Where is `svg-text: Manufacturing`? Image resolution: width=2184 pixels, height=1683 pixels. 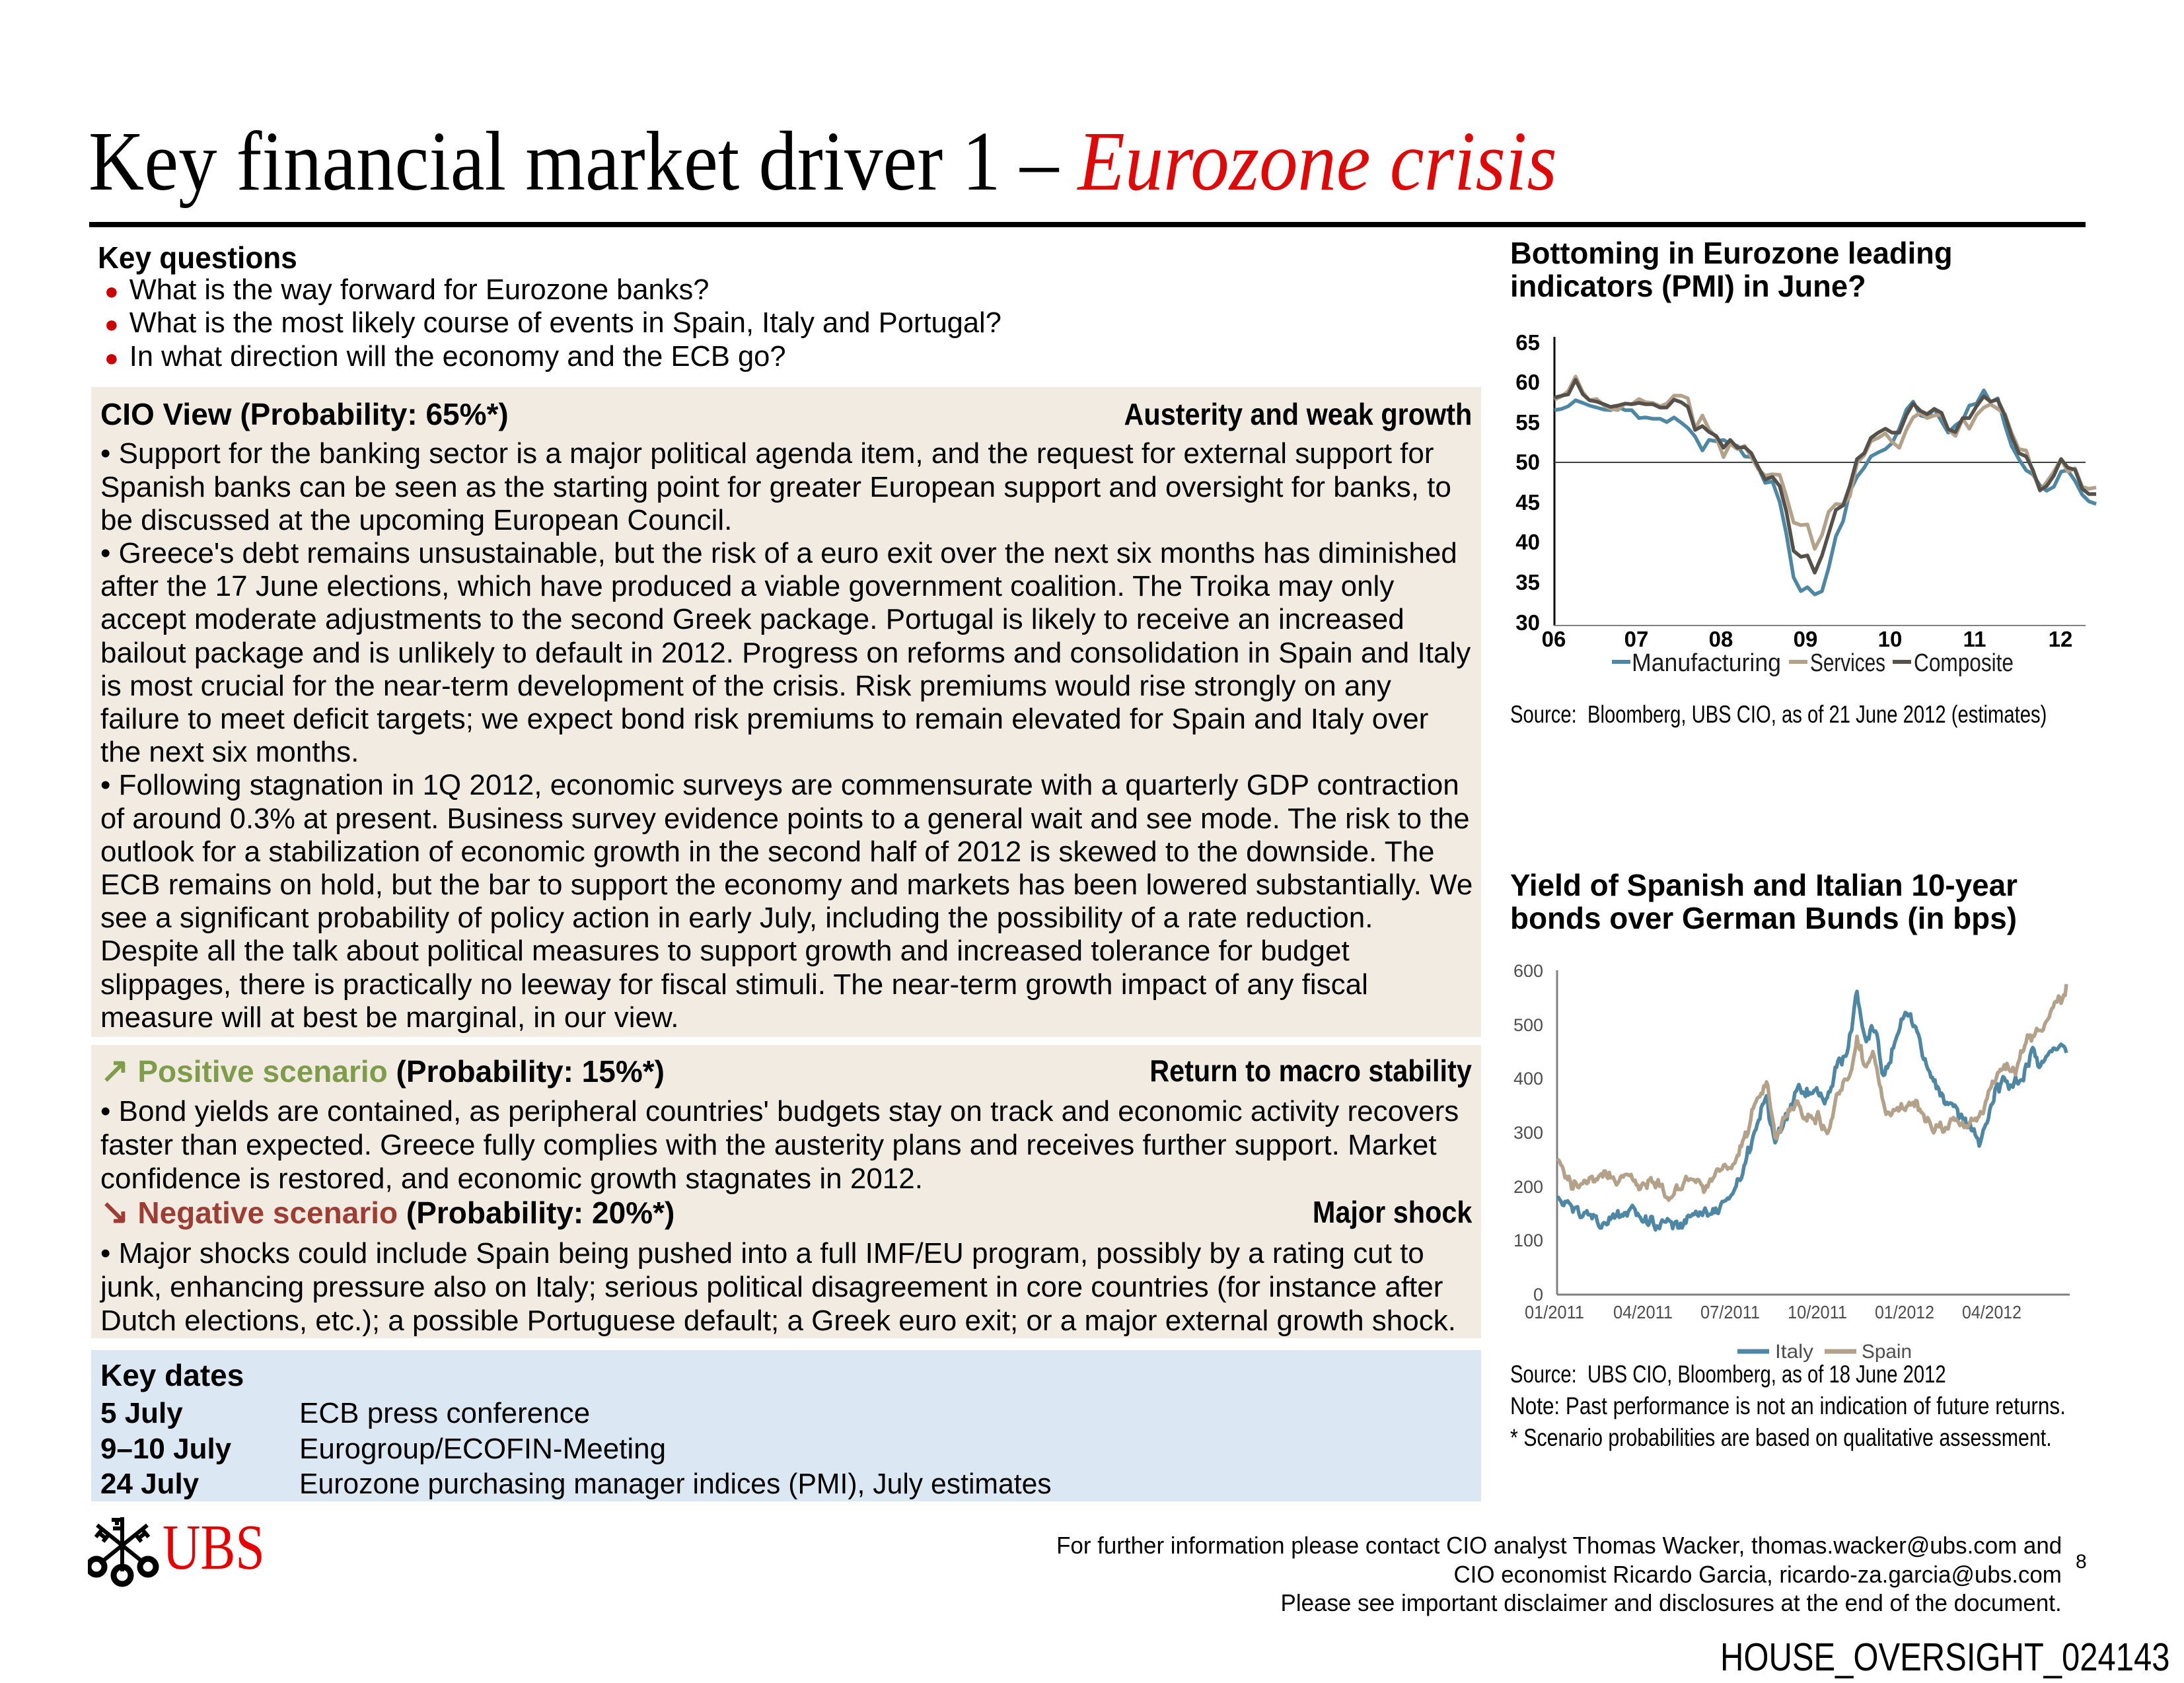 svg-text: Manufacturing is located at coordinates (1706, 663).